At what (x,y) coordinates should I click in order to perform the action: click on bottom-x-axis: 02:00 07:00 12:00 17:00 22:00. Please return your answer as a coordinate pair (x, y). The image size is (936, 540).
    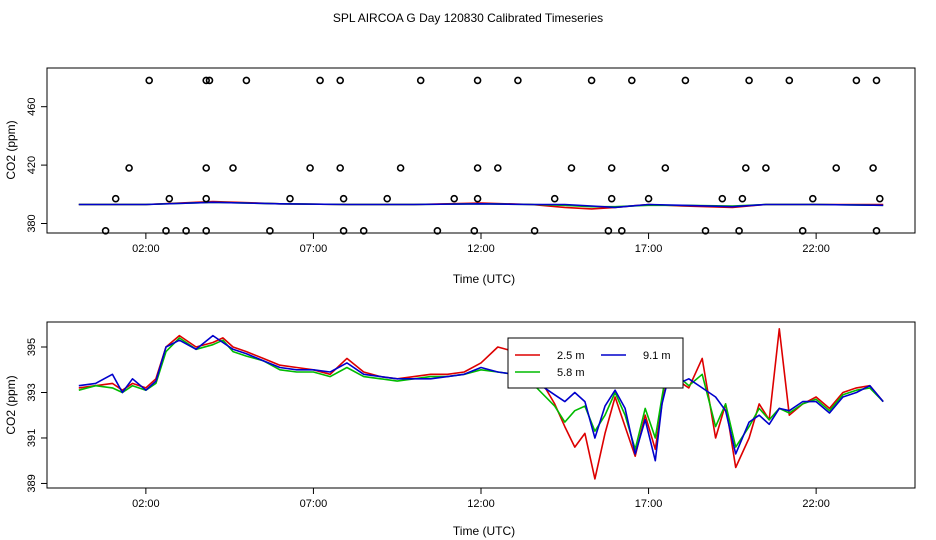
    Looking at the image, I should click on (481, 499).